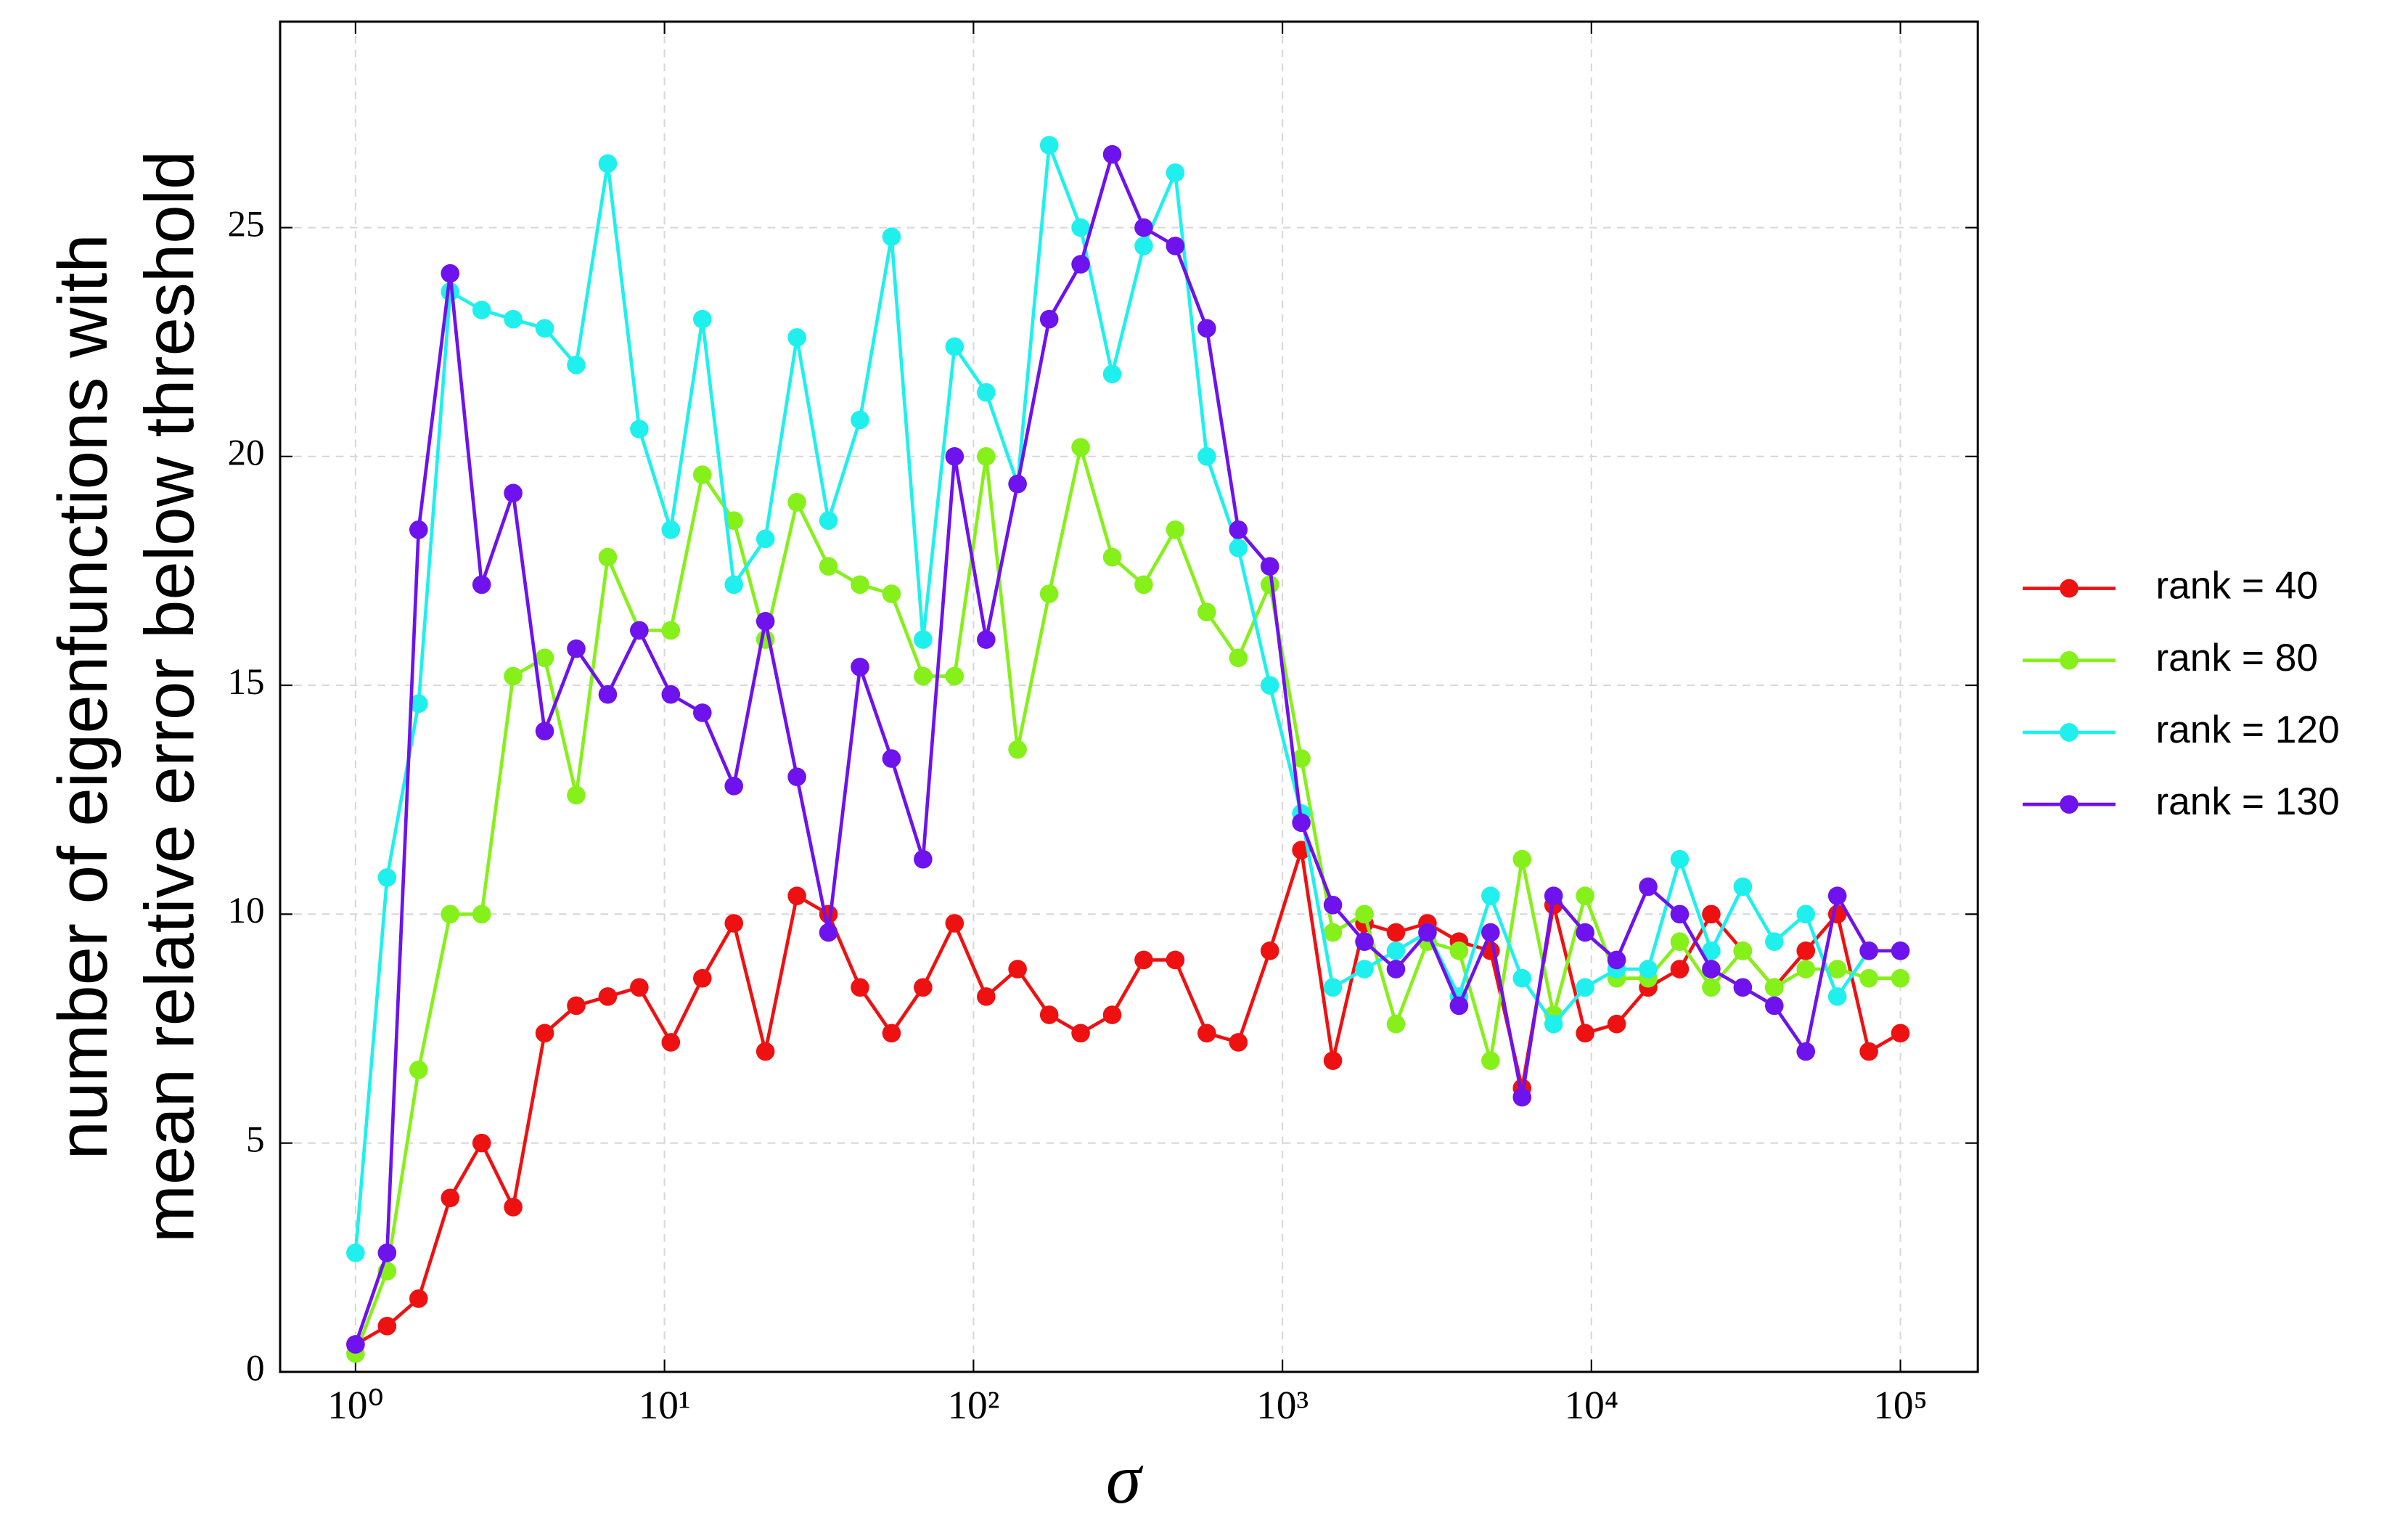 Image resolution: width=2408 pixels, height=1536 pixels. I want to click on y-axis-label: number of eigenfunctions with, so click(83, 697).